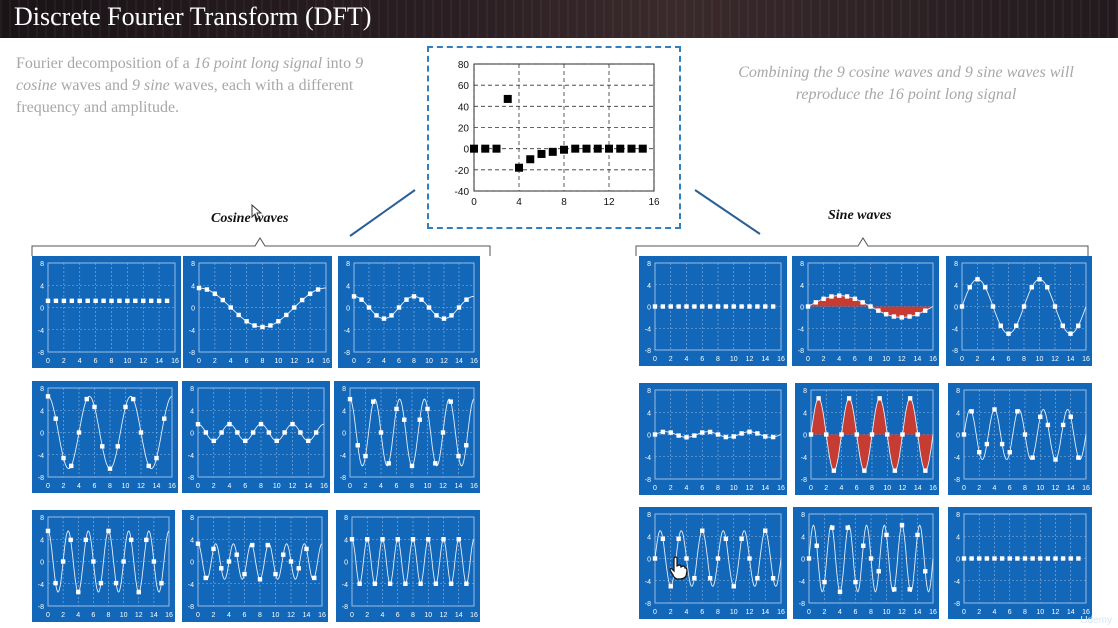 This screenshot has width=1118, height=628. Describe the element at coordinates (713, 563) in the screenshot. I see `sine-wave-panel: 8 4 0 -4 -8 0 2 4 6 8 10 12 14 16` at that location.